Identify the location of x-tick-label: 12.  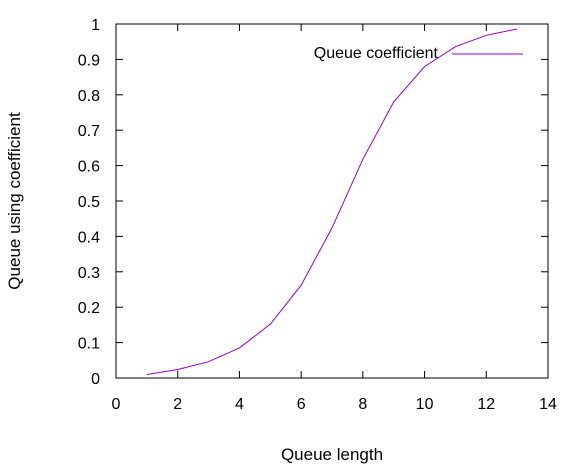
(486, 404).